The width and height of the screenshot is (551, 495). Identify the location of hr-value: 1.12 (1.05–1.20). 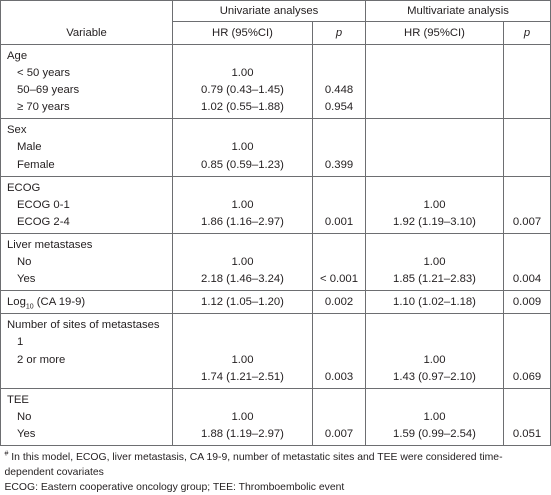
(242, 302).